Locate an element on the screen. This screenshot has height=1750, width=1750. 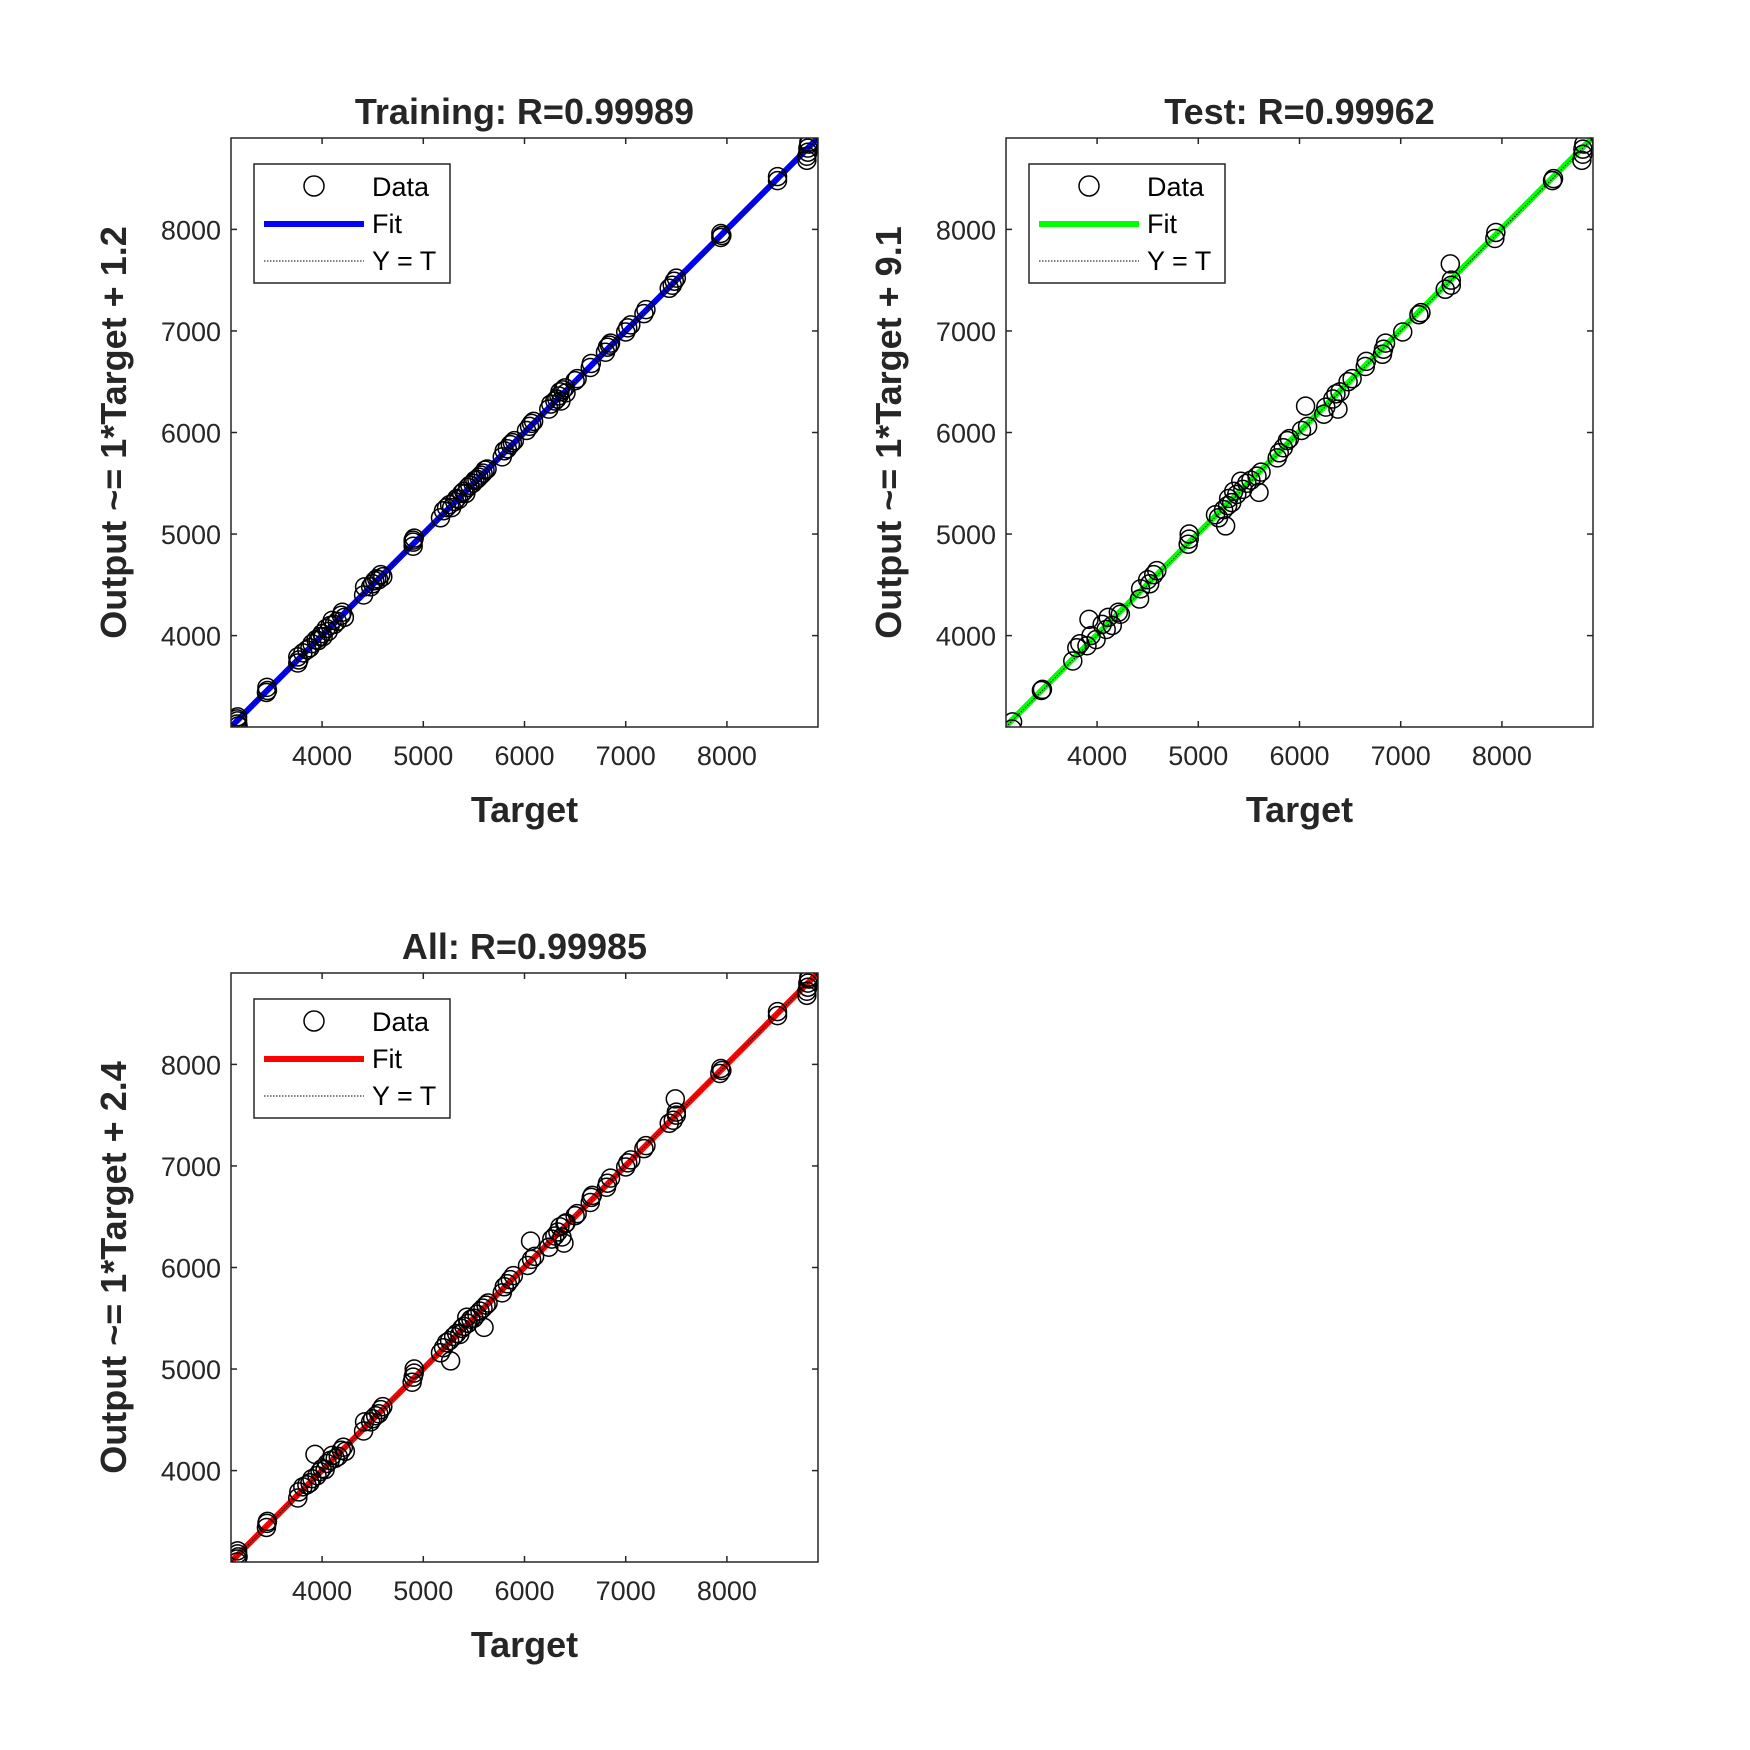
all-legend-data-marker is located at coordinates (314, 1021).